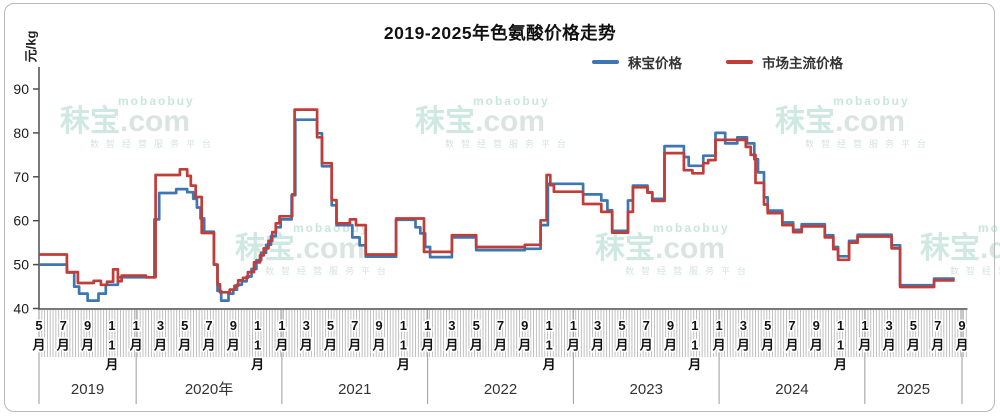 The width and height of the screenshot is (1000, 417). Describe the element at coordinates (21, 89) in the screenshot. I see `svg-text: 90` at that location.